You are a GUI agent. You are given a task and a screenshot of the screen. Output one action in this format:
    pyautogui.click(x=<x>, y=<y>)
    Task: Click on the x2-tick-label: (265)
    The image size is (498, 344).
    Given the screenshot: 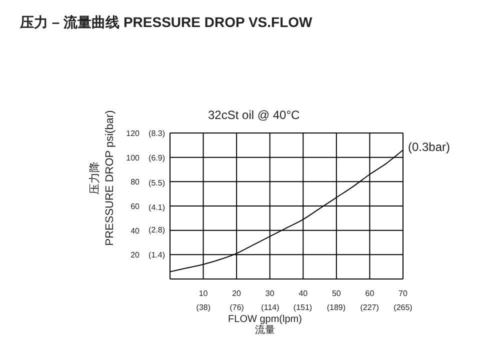 What is the action you would take?
    pyautogui.click(x=403, y=307)
    